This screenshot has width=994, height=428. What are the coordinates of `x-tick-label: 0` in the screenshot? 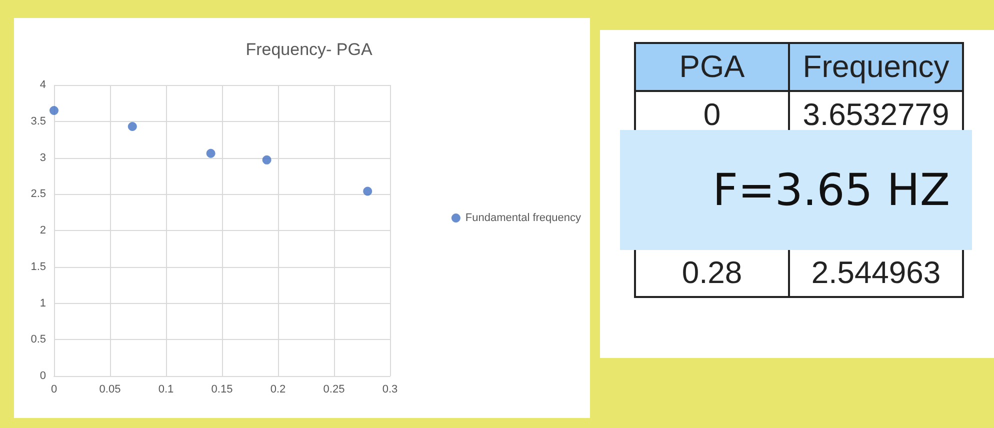 It's located at (54, 390).